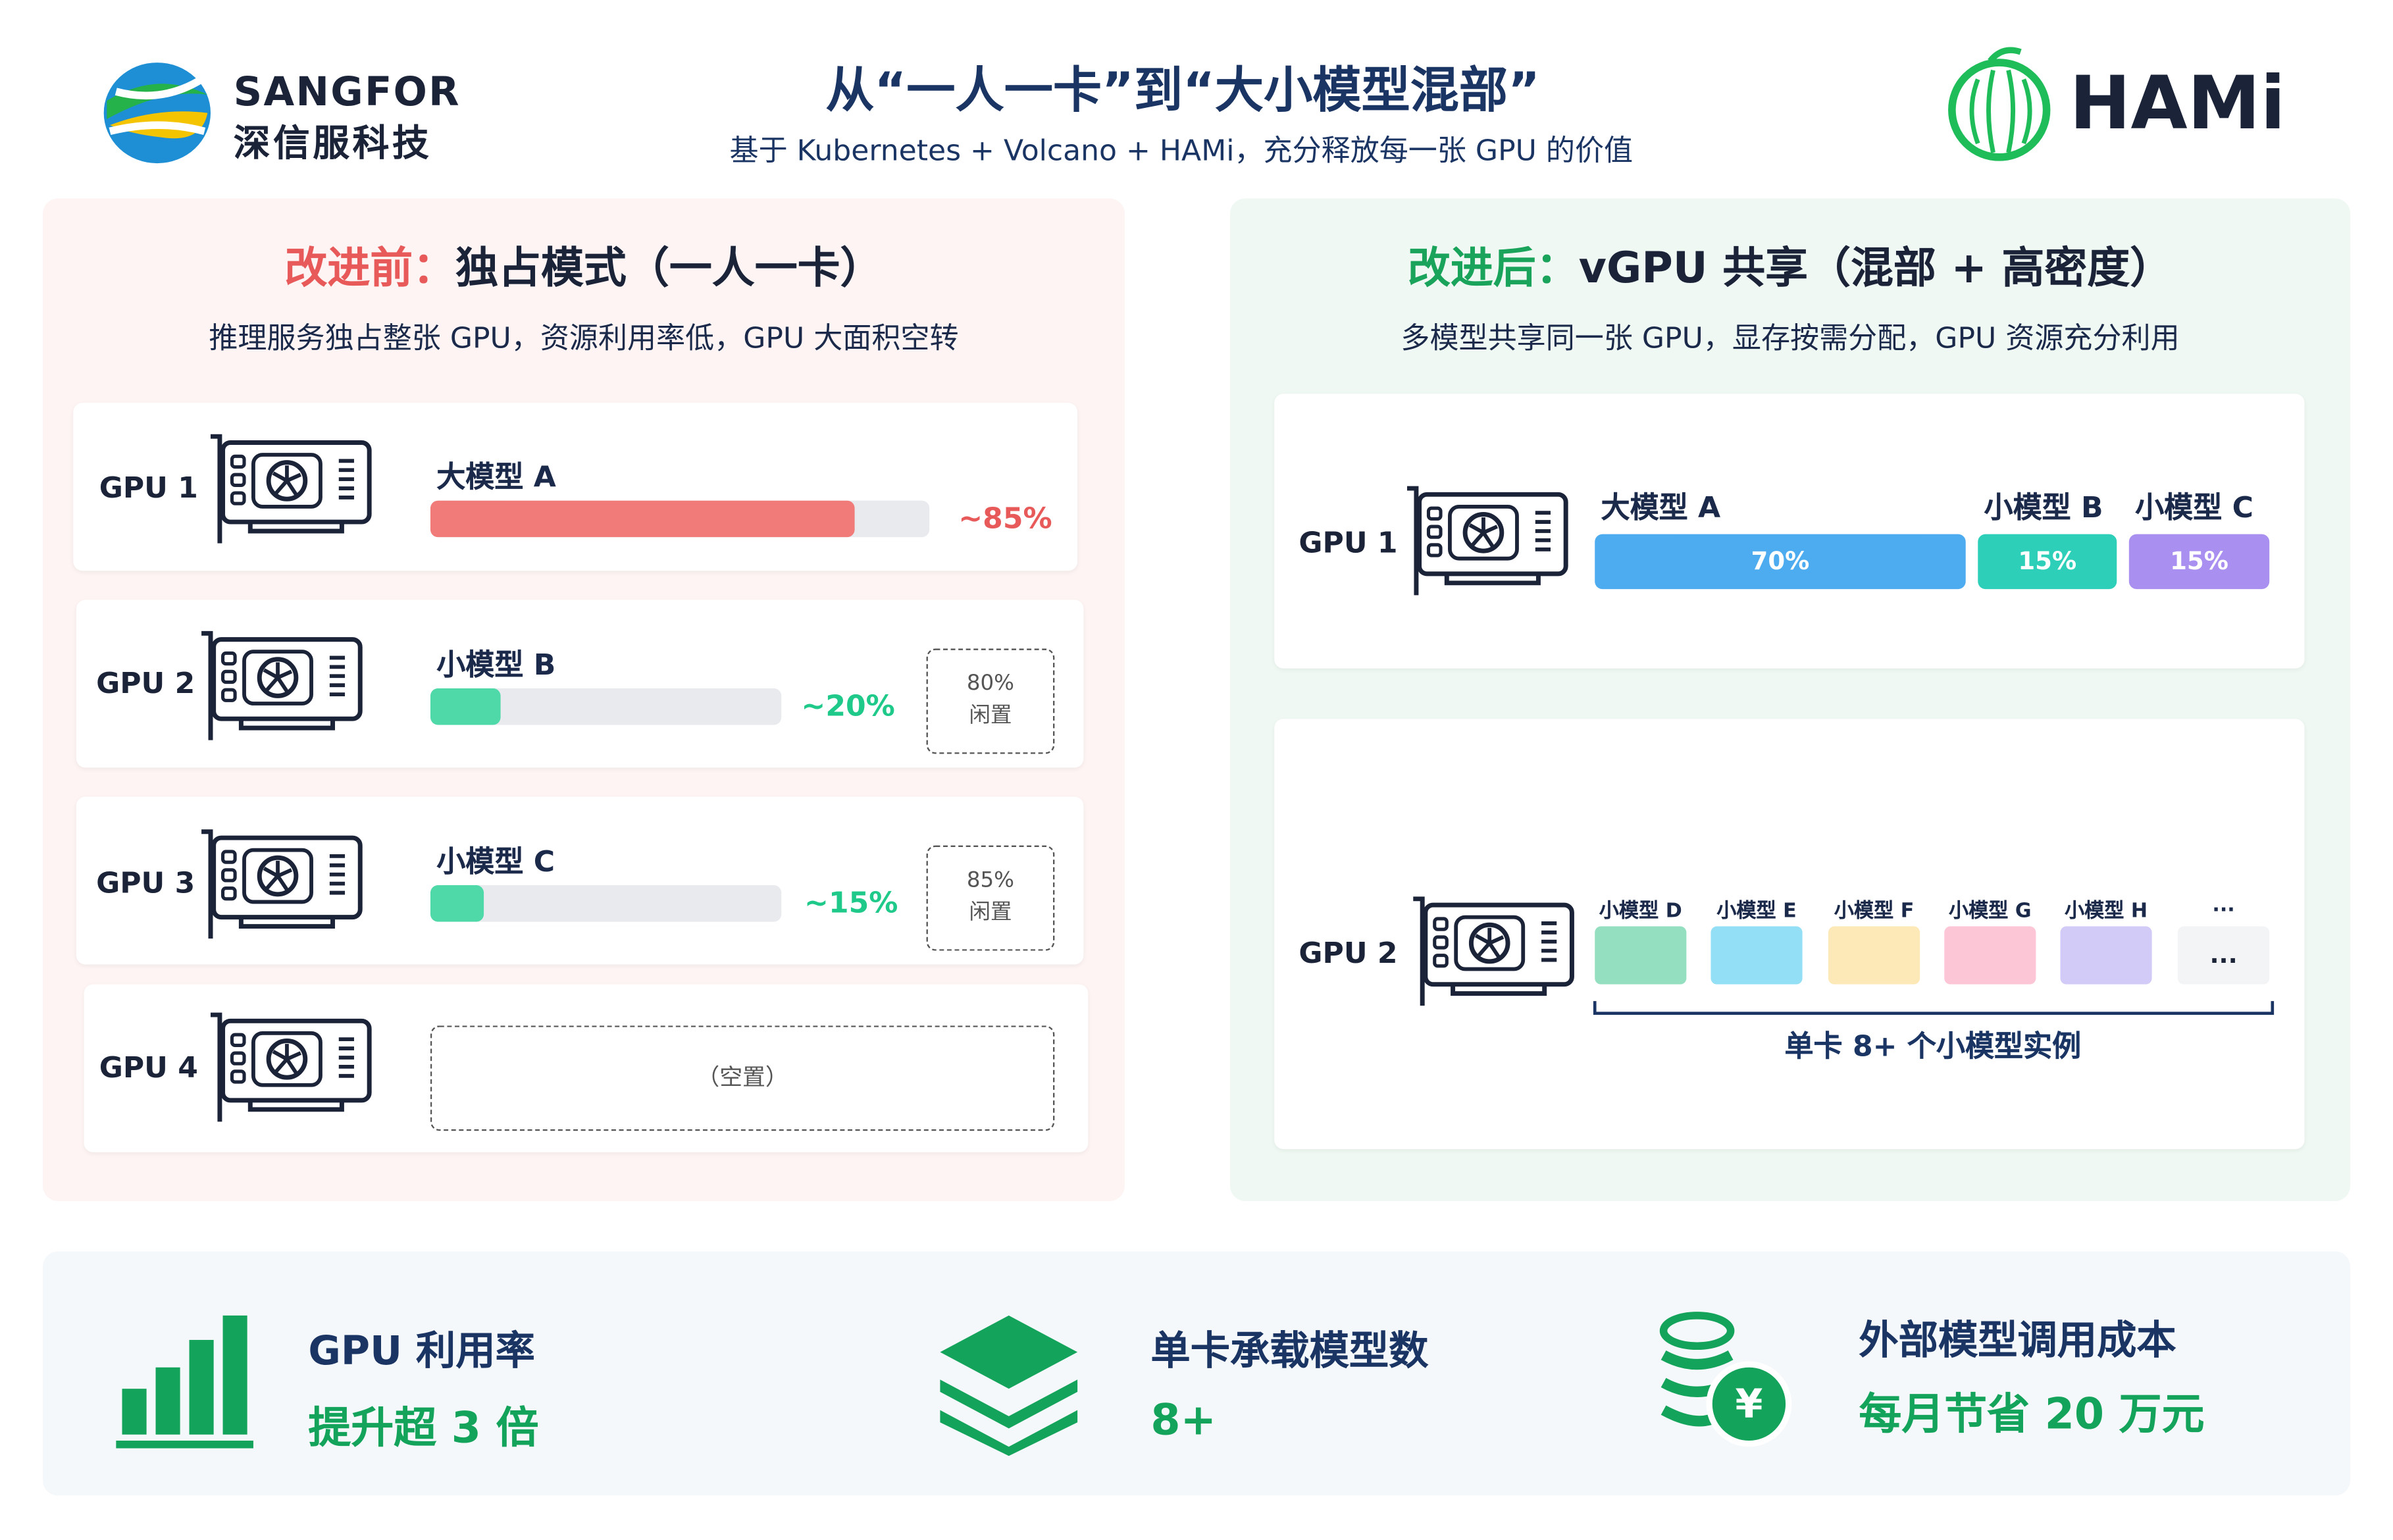  What do you see at coordinates (2177, 104) in the screenshot?
I see `hami-name: HAMi` at bounding box center [2177, 104].